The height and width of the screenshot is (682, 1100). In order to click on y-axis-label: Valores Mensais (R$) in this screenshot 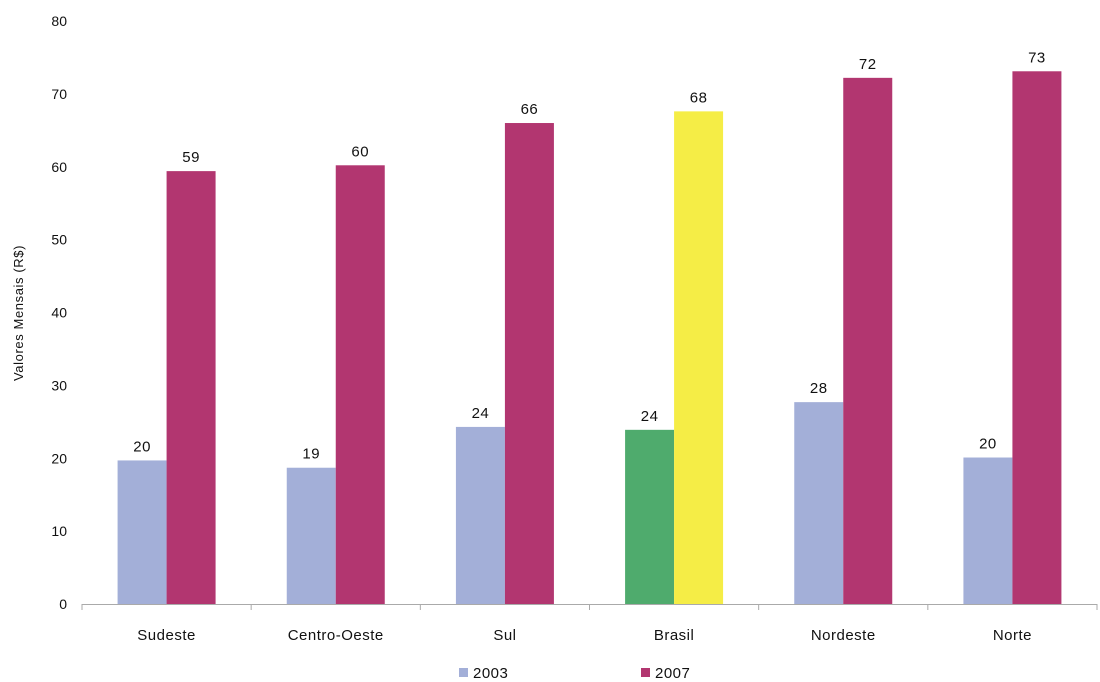, I will do `click(18, 313)`.